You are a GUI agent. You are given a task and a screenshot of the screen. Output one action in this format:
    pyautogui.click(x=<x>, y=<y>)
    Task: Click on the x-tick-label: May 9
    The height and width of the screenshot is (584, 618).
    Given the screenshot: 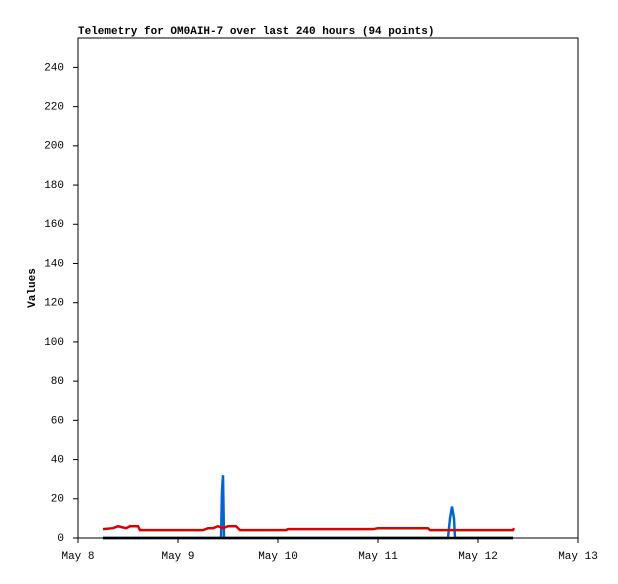 What is the action you would take?
    pyautogui.click(x=177, y=557)
    